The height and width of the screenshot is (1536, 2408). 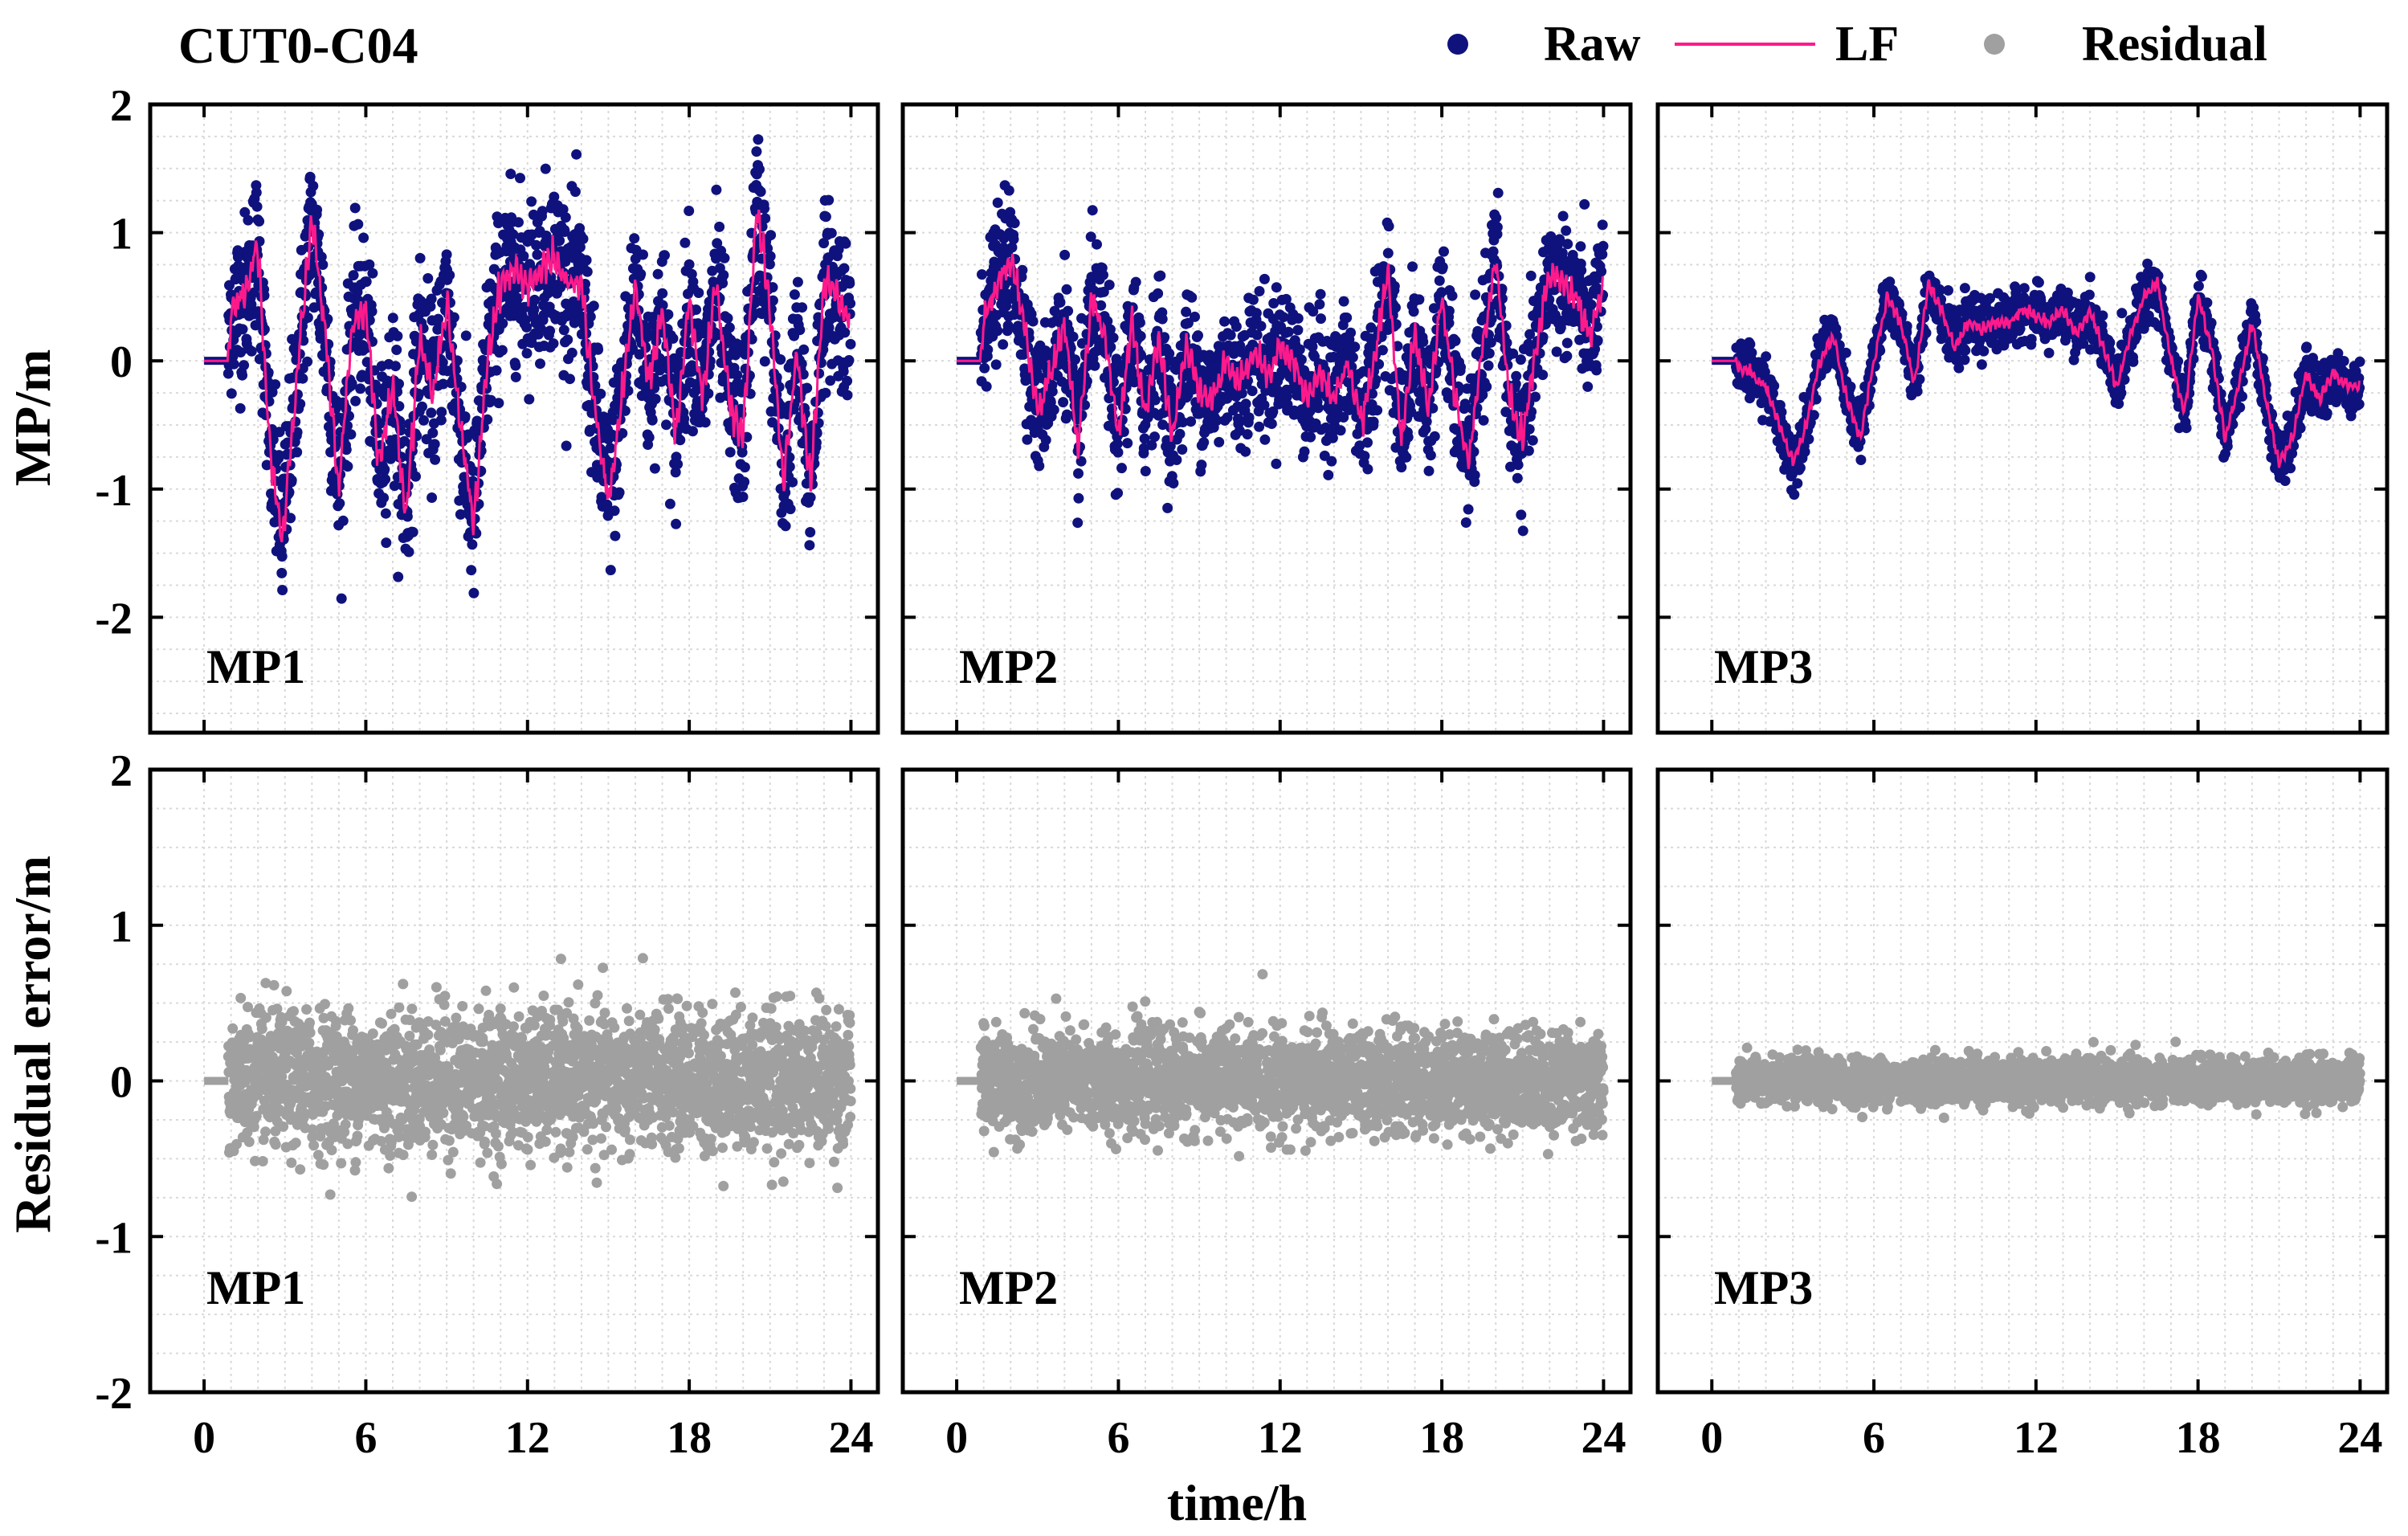 What do you see at coordinates (1457, 44) in the screenshot?
I see `legend-raw-marker` at bounding box center [1457, 44].